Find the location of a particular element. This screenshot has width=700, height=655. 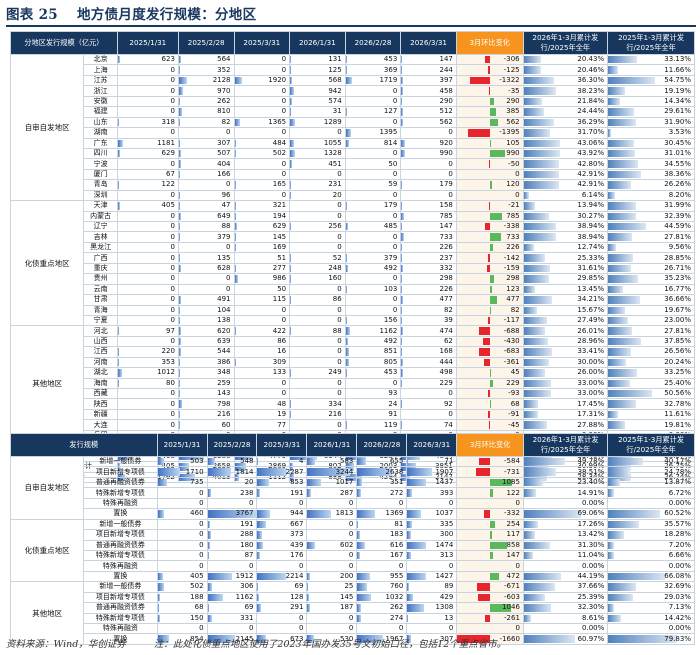

ratio-text: 23.00% is located at coordinates (677, 320).